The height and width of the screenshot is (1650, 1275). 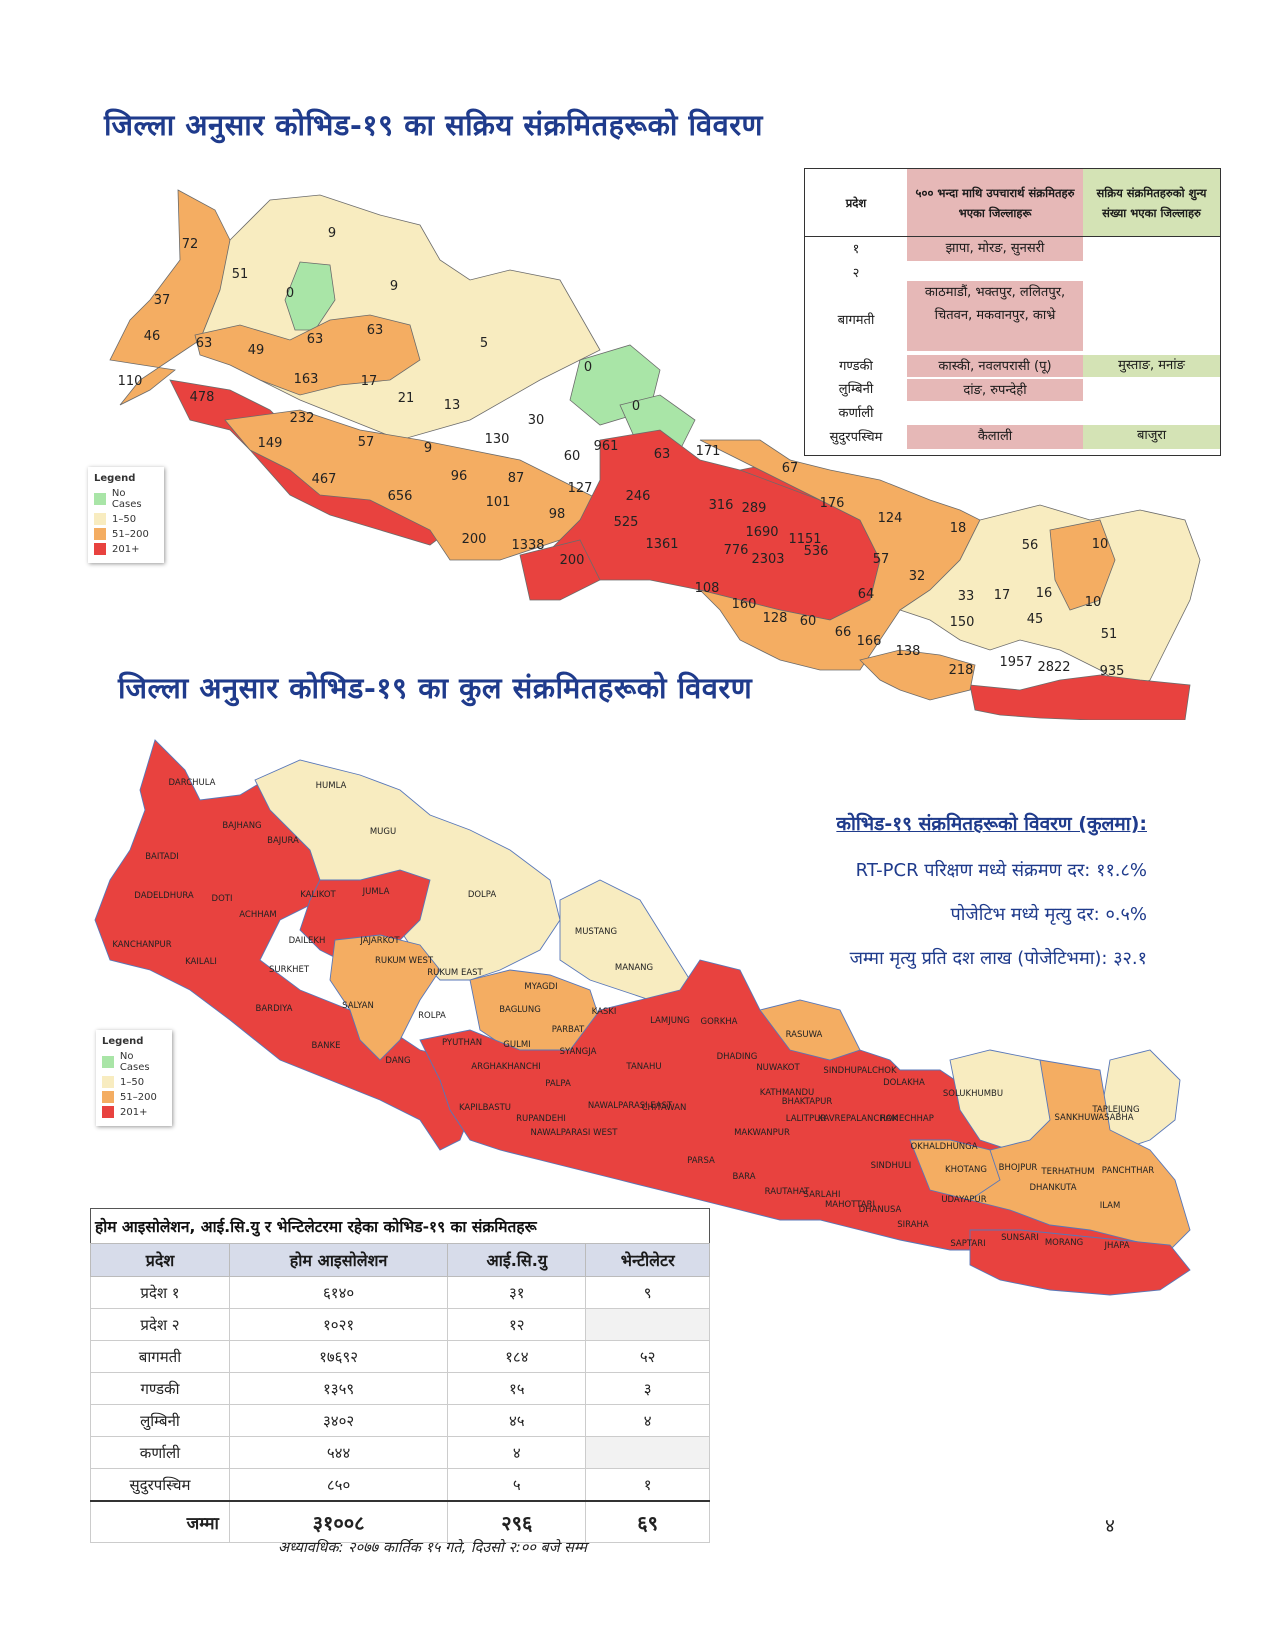 What do you see at coordinates (787, 1093) in the screenshot?
I see `district-name-label: KATHMANDU` at bounding box center [787, 1093].